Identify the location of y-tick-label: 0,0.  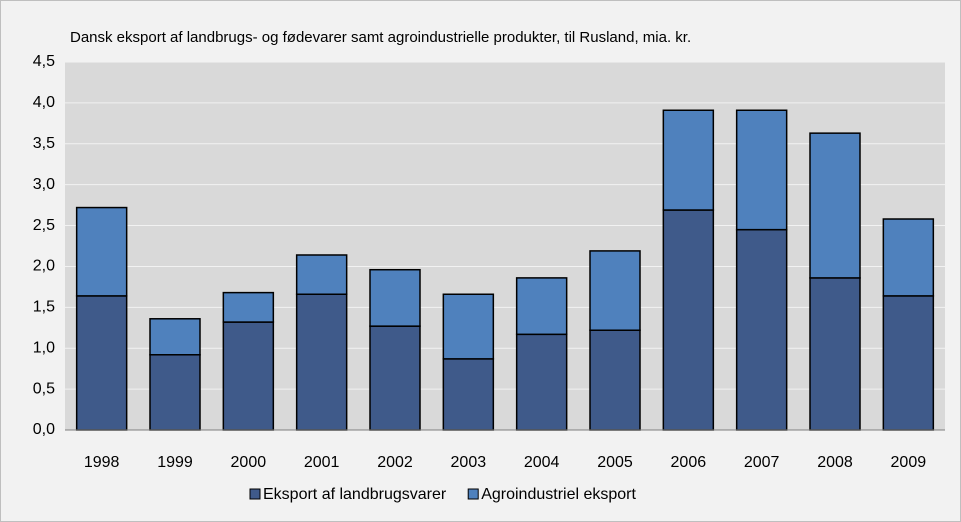
(44, 429).